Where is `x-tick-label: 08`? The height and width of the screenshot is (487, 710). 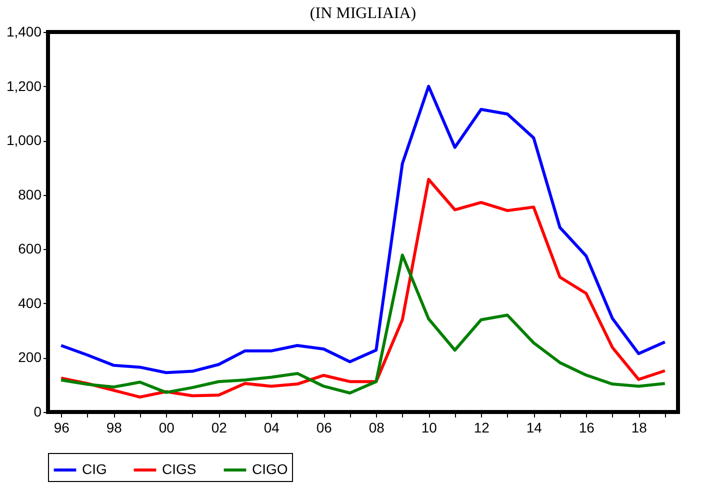 x-tick-label: 08 is located at coordinates (376, 428).